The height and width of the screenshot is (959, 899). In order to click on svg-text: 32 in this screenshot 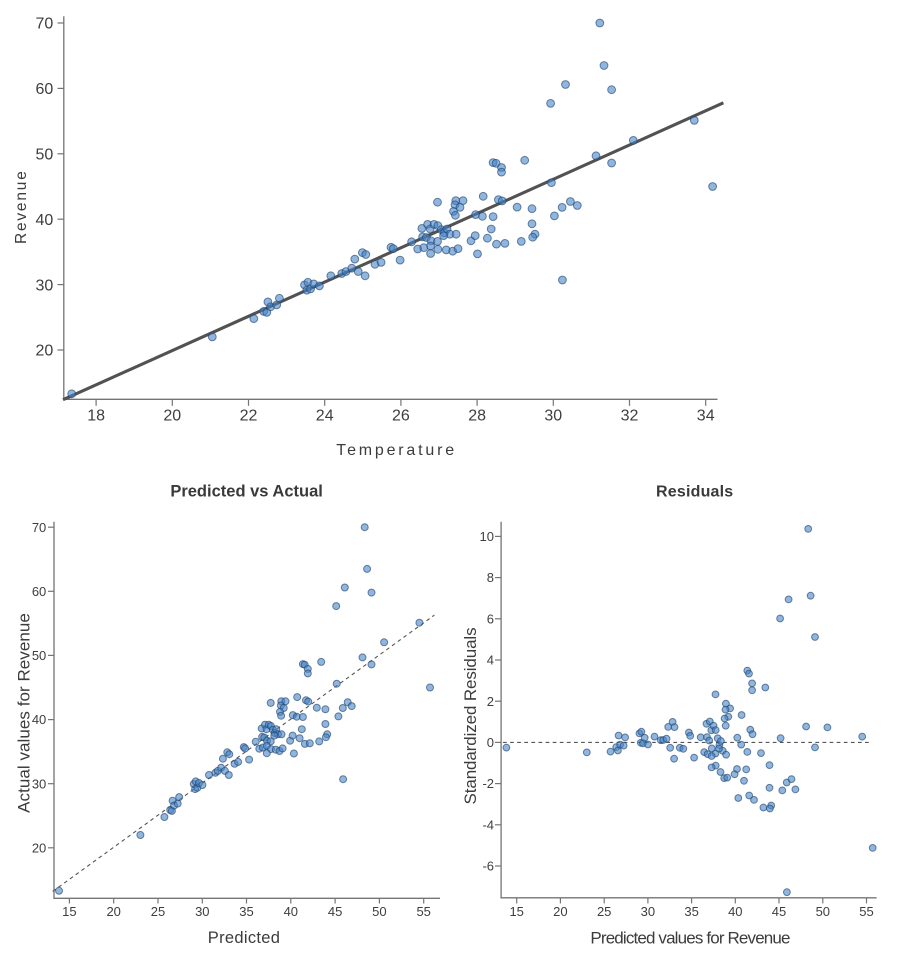, I will do `click(630, 416)`.